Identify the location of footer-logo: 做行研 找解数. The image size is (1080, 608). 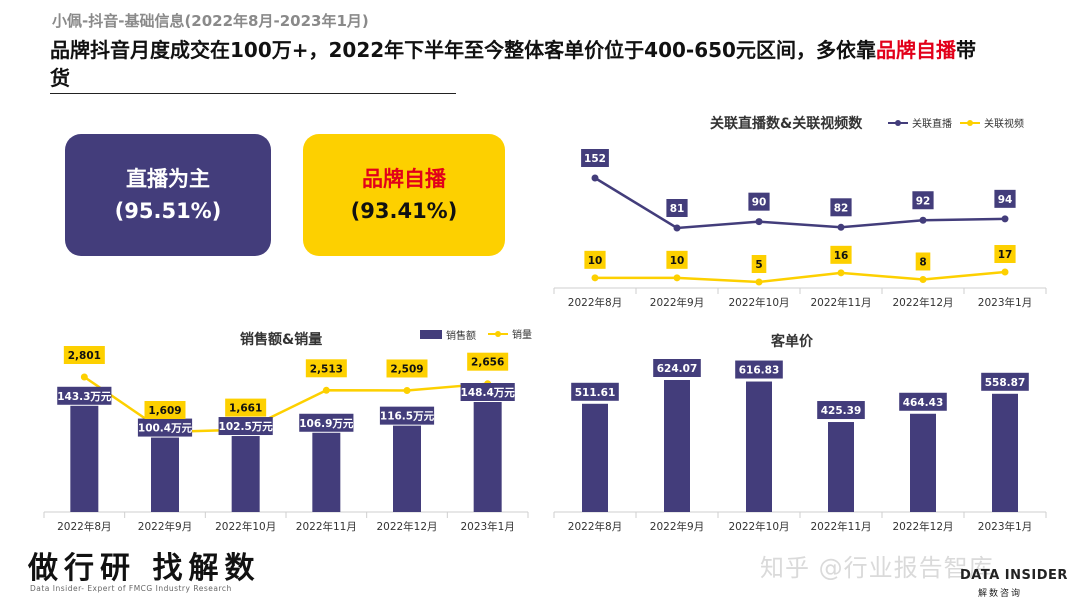
(144, 568).